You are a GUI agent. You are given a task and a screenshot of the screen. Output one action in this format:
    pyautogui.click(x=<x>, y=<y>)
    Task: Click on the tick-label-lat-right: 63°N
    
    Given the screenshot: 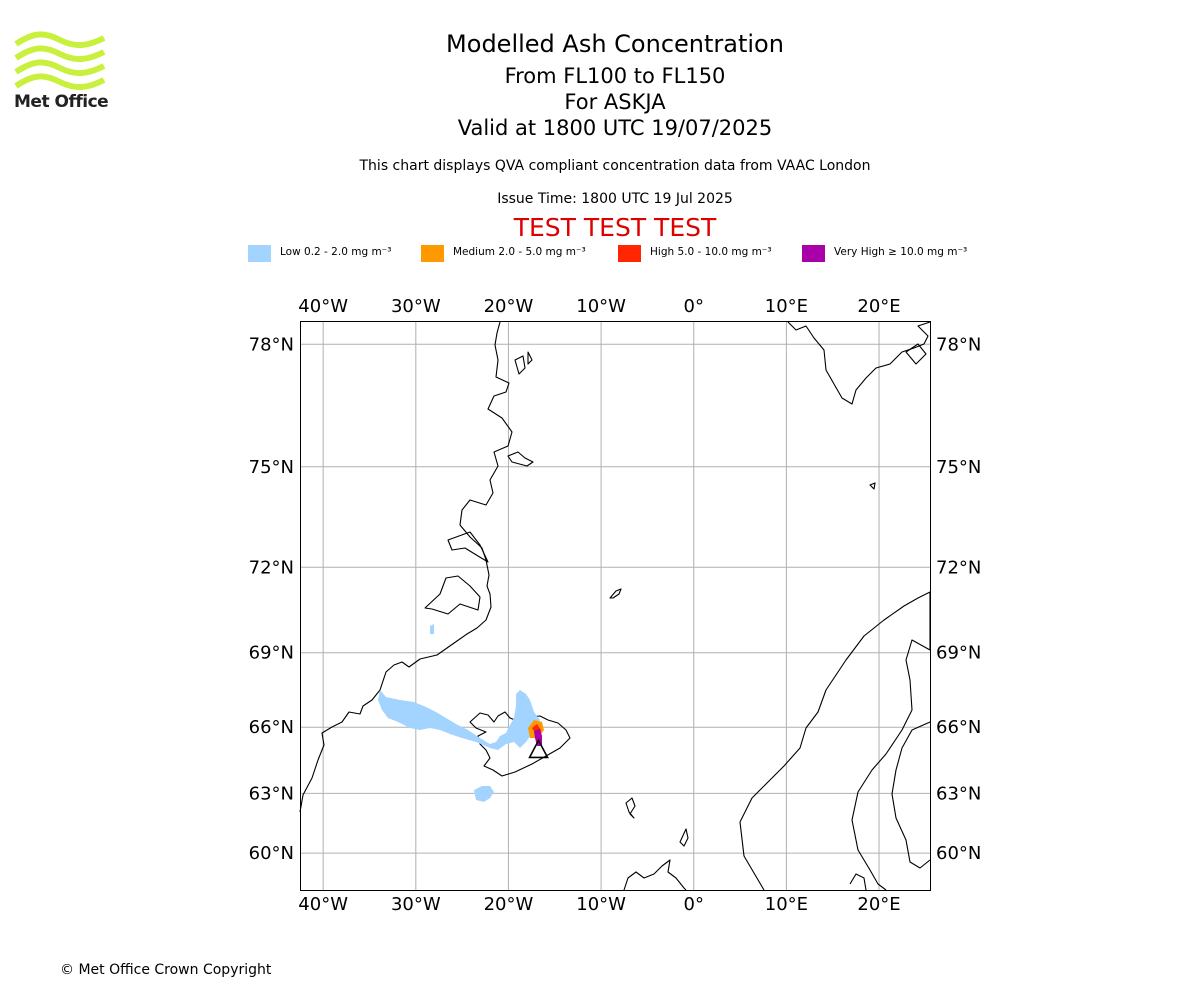 What is the action you would take?
    pyautogui.click(x=958, y=793)
    